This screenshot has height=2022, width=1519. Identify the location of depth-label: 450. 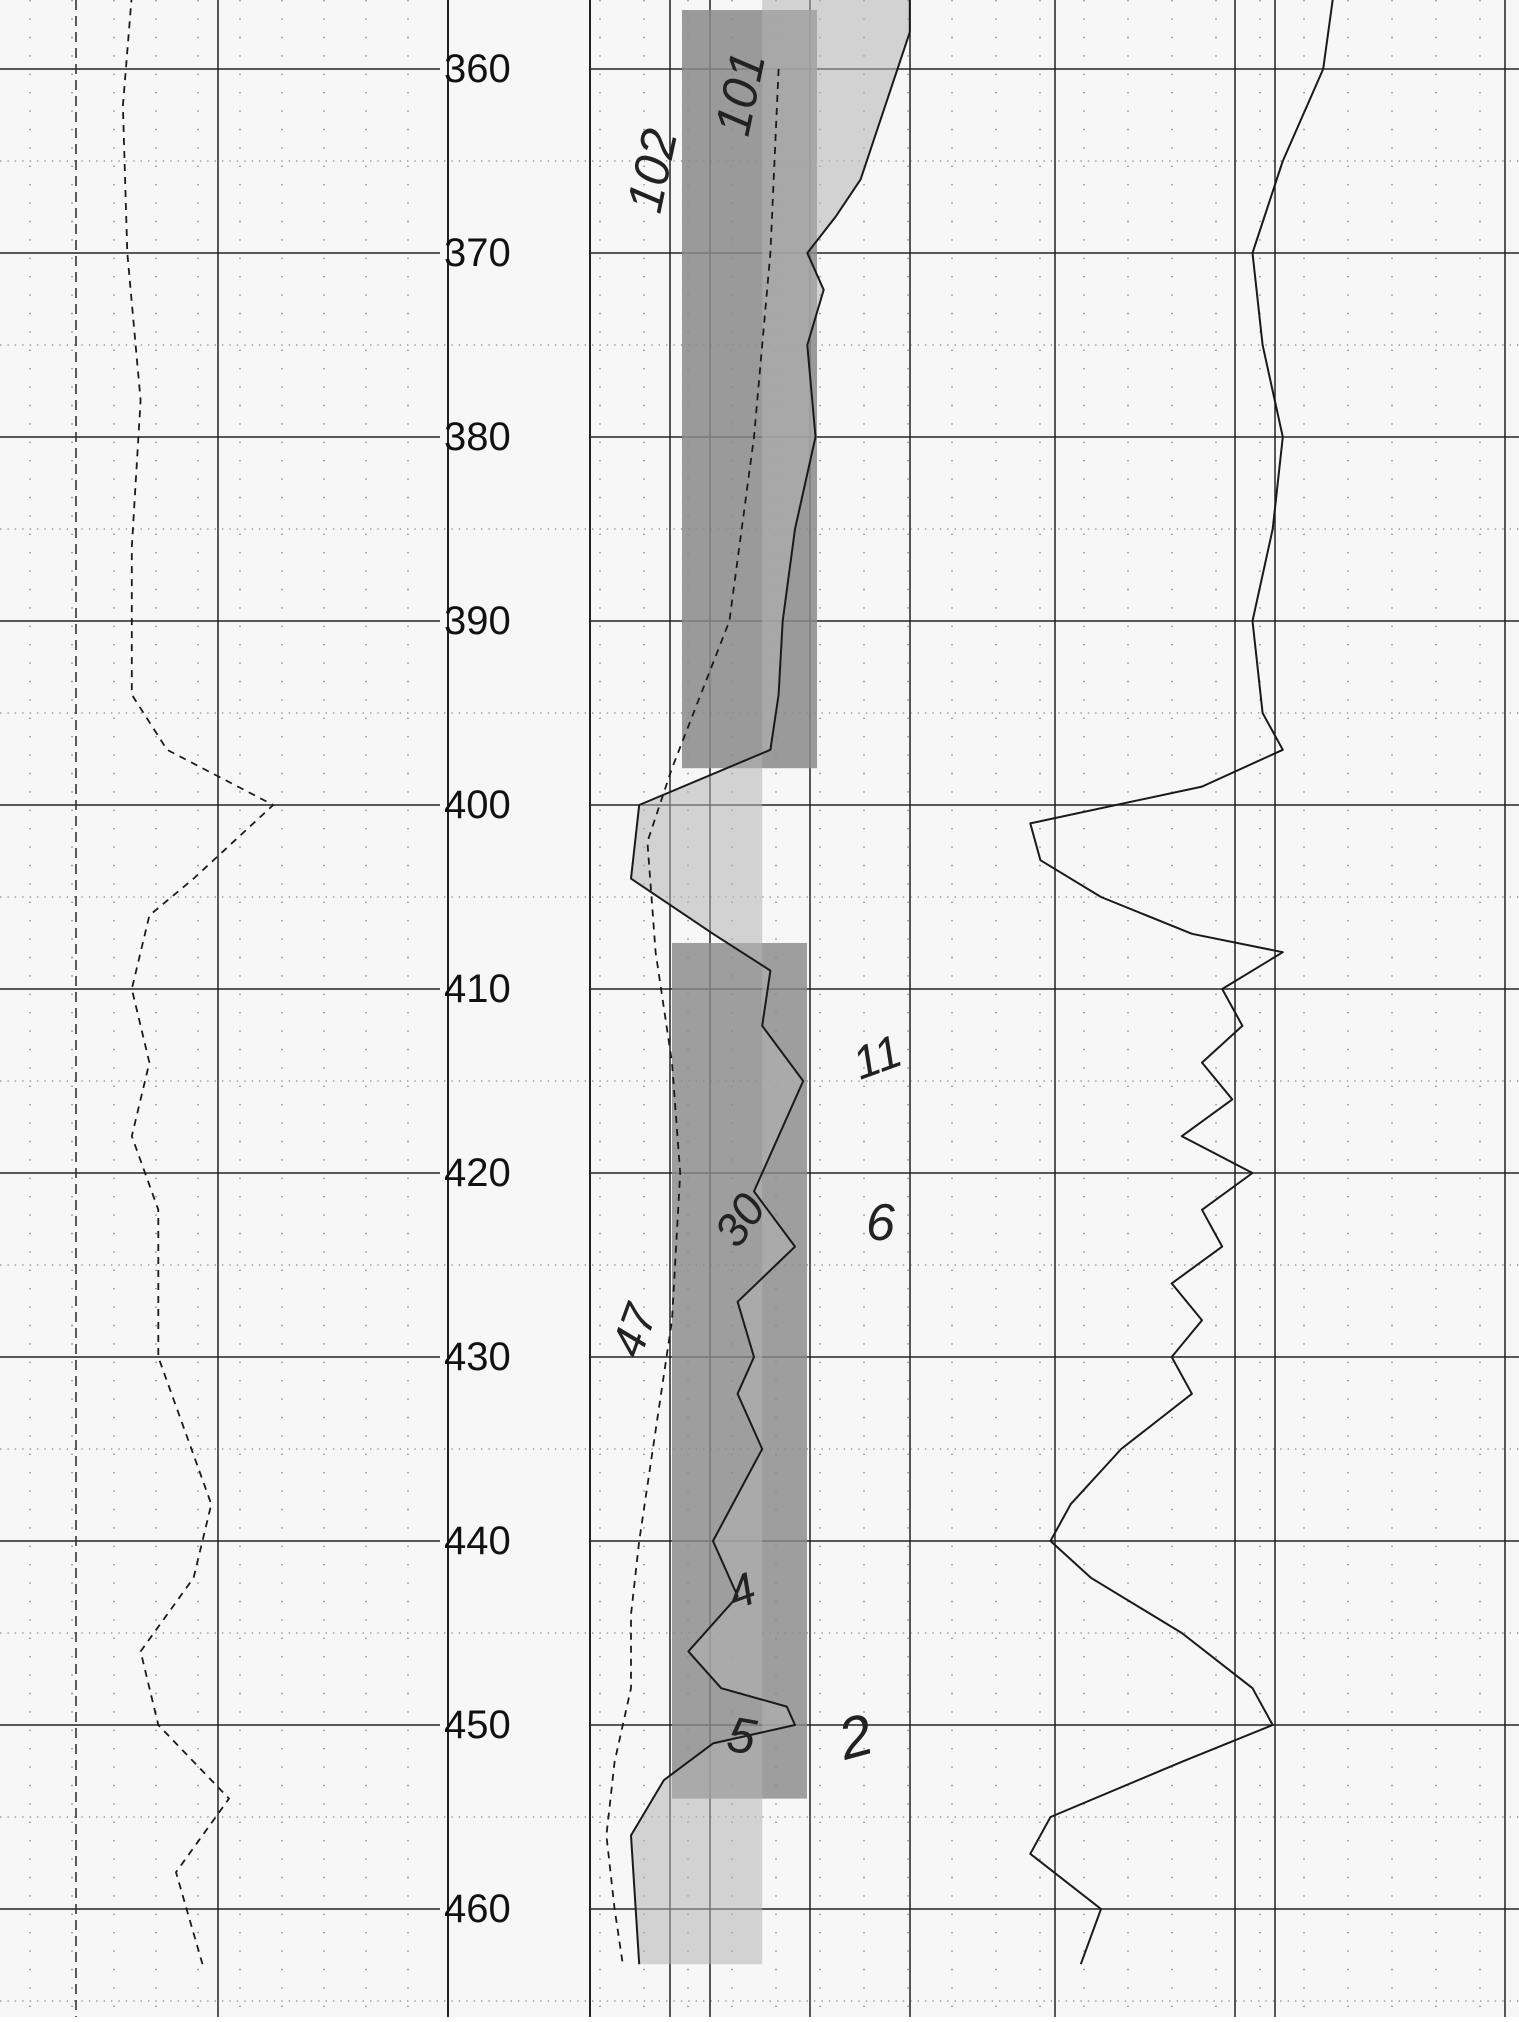
(477, 1725).